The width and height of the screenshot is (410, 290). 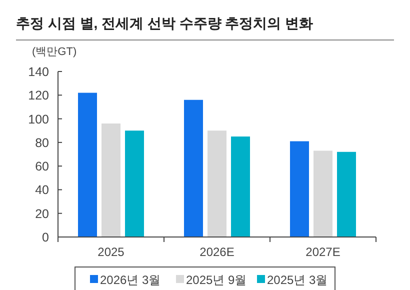 I want to click on legend-label: 2025년 9월, so click(x=216, y=280).